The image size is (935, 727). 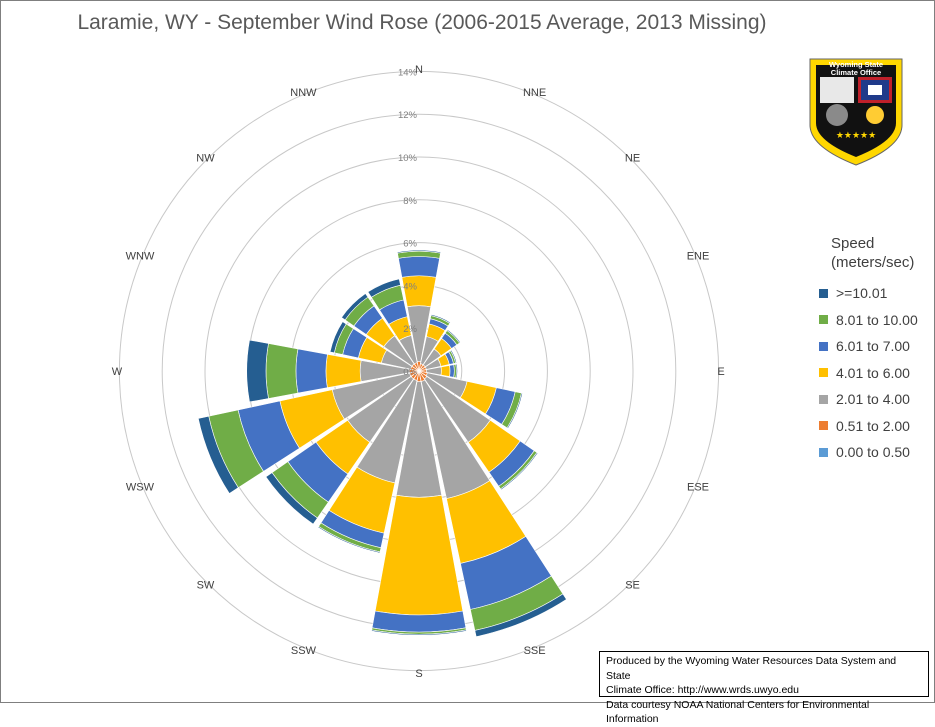 What do you see at coordinates (856, 72) in the screenshot?
I see `logo-text-line2: Climate Office` at bounding box center [856, 72].